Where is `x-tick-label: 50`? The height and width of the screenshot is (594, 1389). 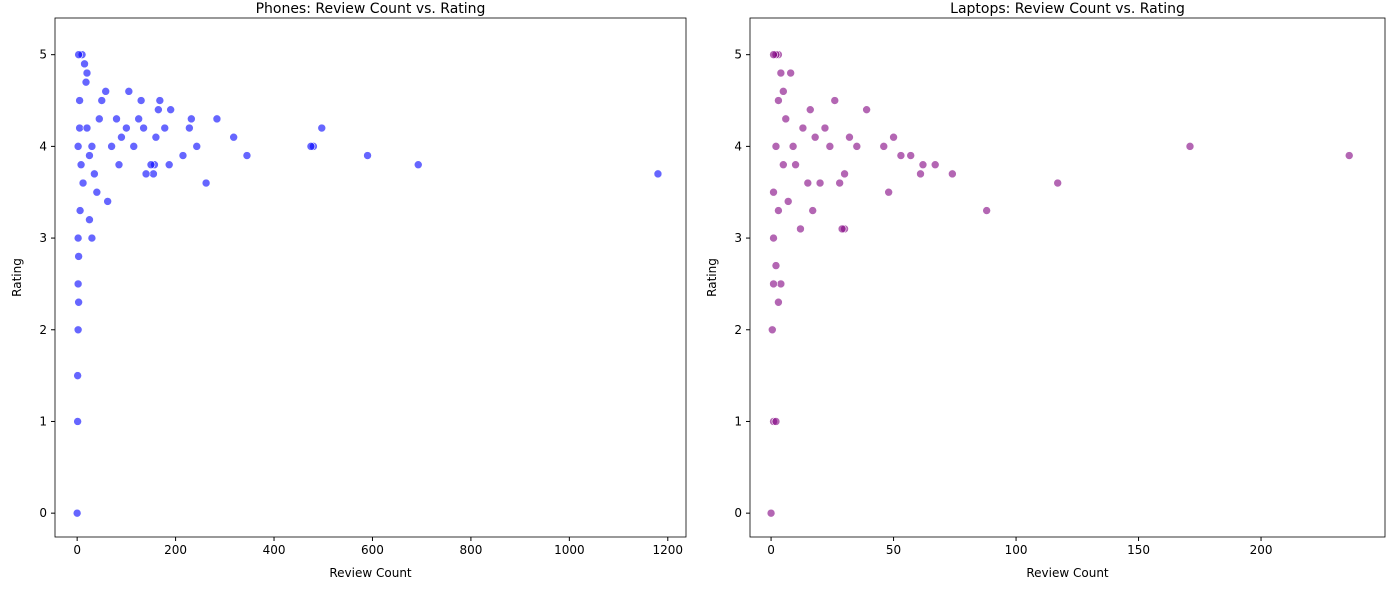 x-tick-label: 50 is located at coordinates (893, 550).